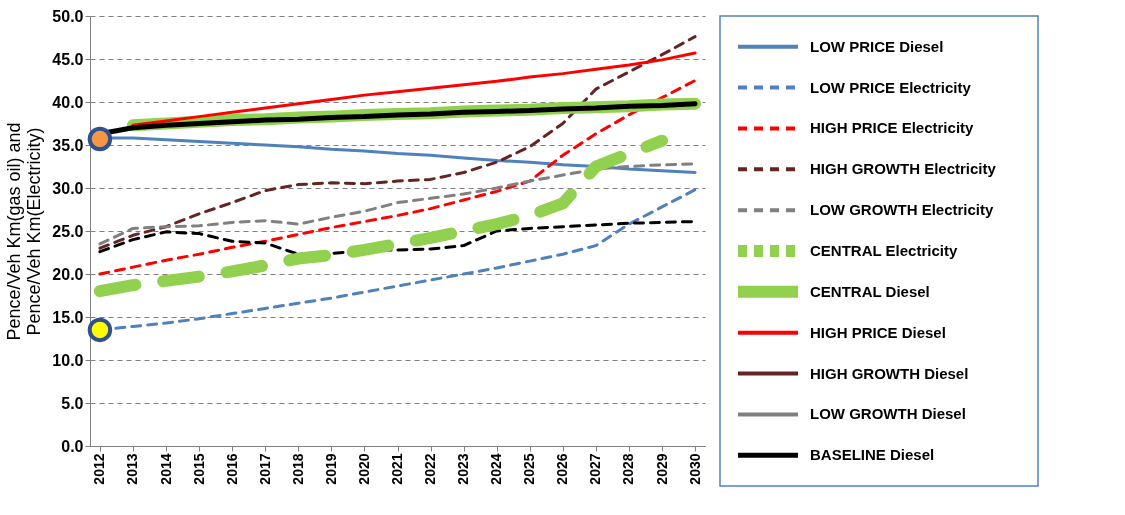 The image size is (1125, 515). What do you see at coordinates (628, 469) in the screenshot?
I see `x-tick-label: 2028` at bounding box center [628, 469].